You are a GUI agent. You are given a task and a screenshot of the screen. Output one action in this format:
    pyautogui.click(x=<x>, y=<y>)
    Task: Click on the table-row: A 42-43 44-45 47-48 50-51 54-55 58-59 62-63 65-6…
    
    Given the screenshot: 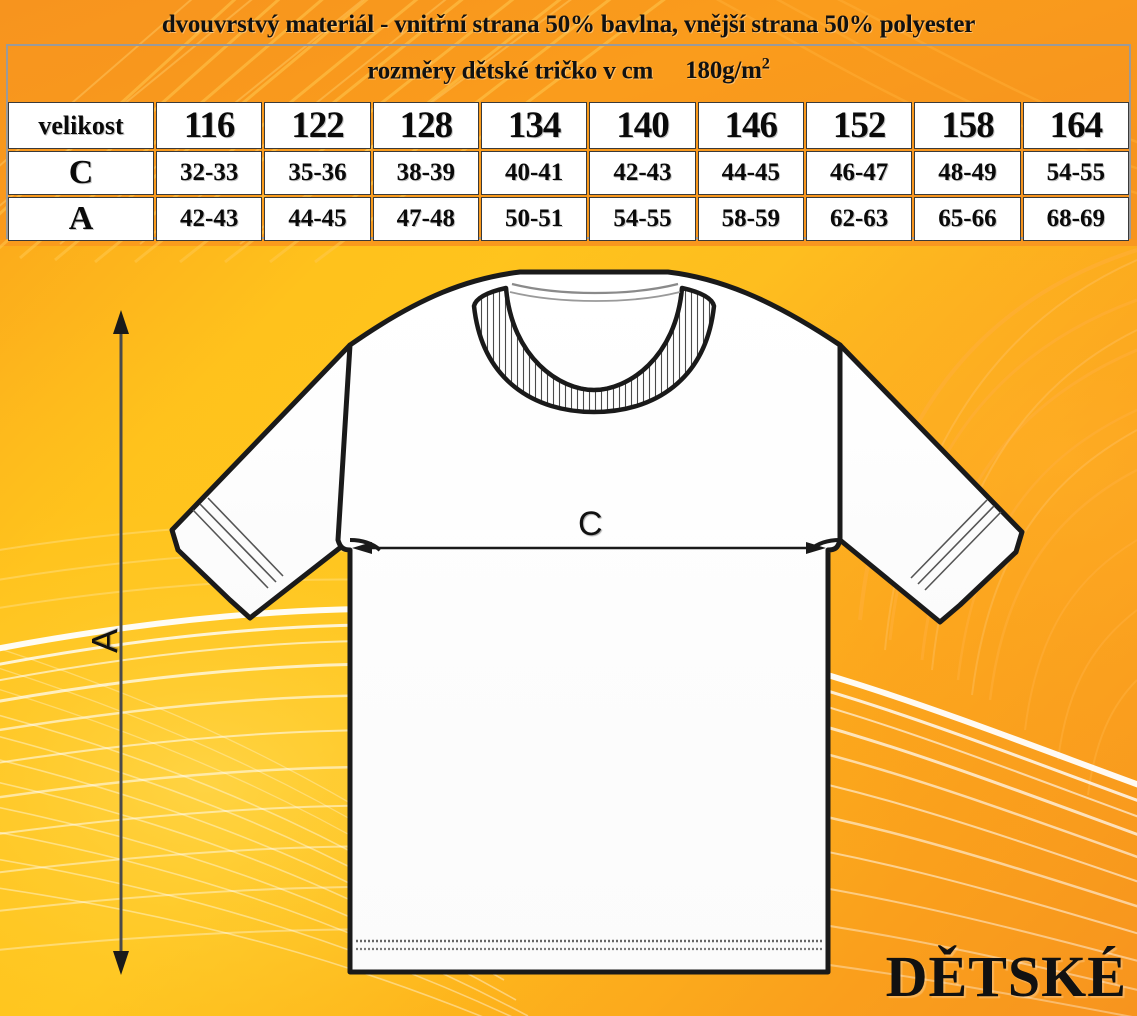 What is the action you would take?
    pyautogui.click(x=568, y=219)
    